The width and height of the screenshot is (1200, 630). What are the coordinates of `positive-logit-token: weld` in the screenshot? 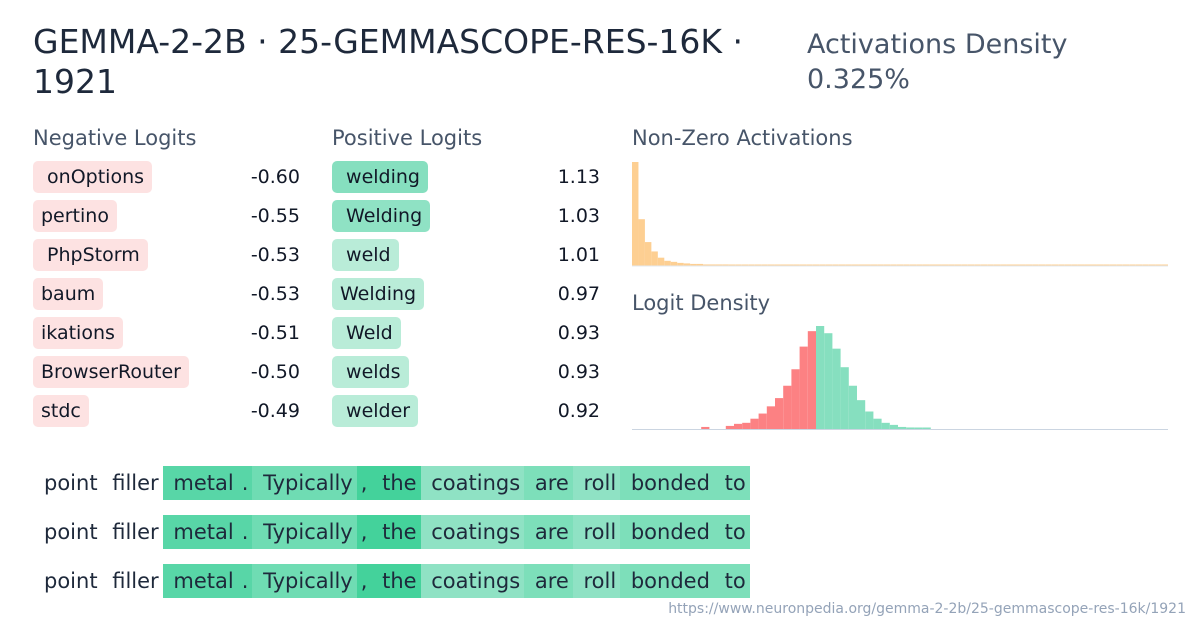 It's located at (365, 255).